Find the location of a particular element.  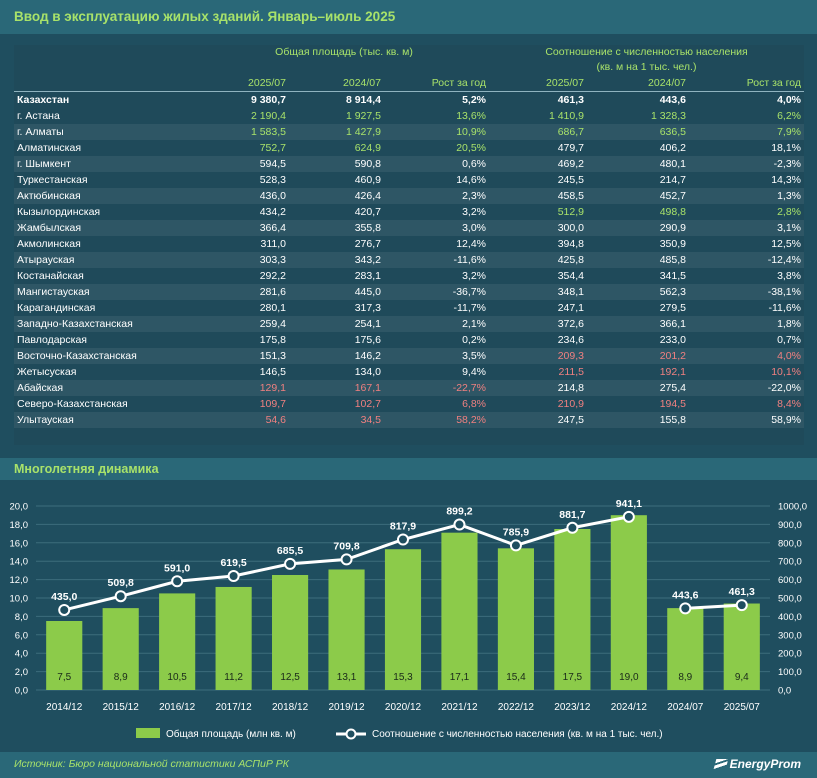

region-name: Туркестанская is located at coordinates (52, 180).